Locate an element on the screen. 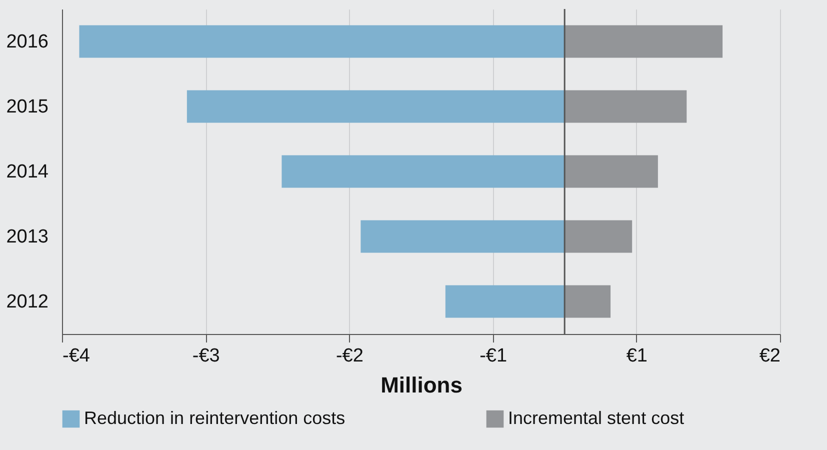  y-tick-label: 2013 is located at coordinates (27, 237).